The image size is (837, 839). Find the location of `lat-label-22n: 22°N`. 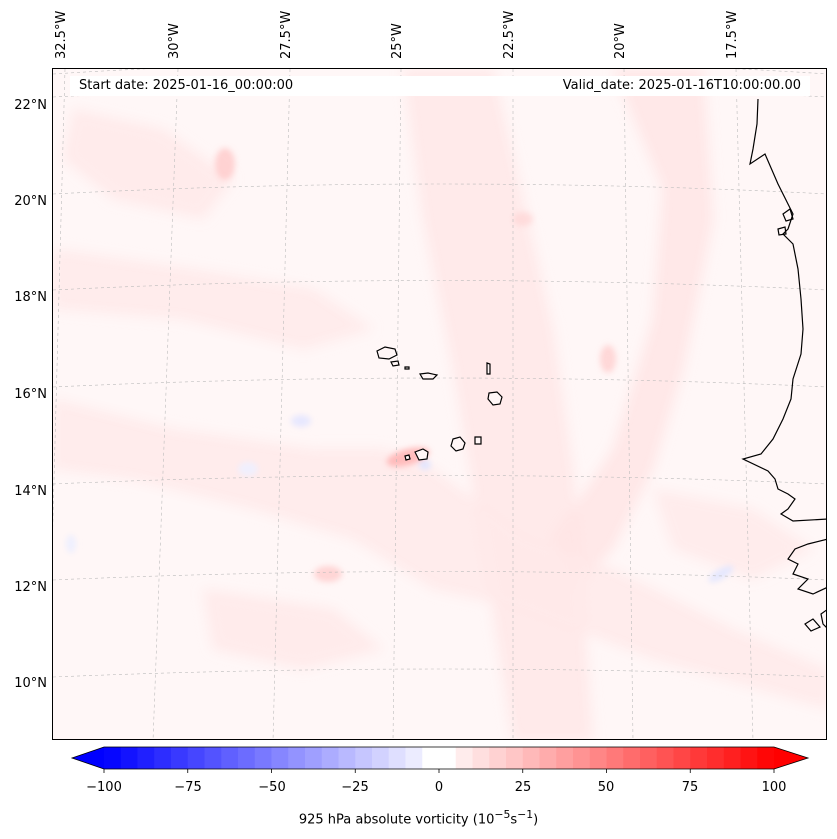

lat-label-22n: 22°N is located at coordinates (30, 105).